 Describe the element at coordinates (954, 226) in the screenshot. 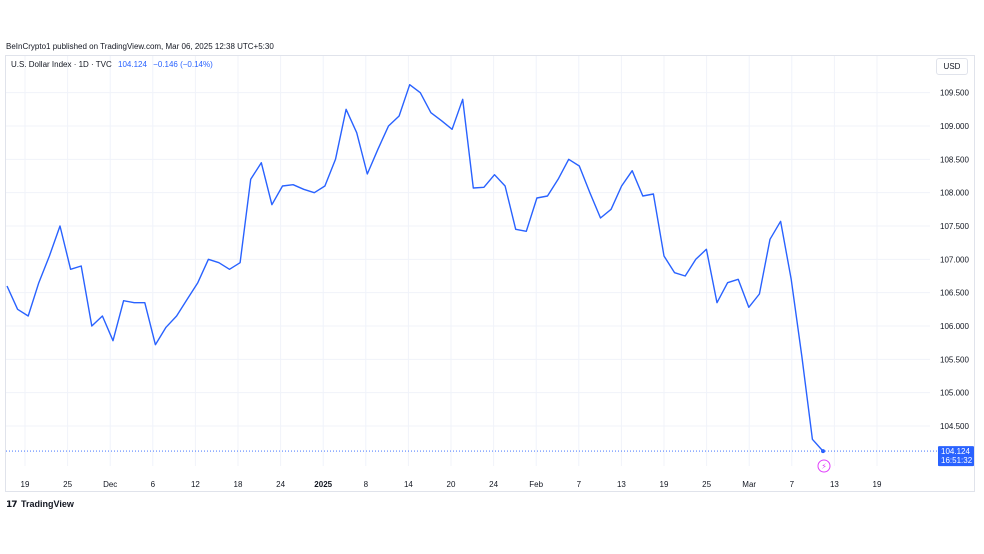

I see `y-tick-label: 107.500` at that location.